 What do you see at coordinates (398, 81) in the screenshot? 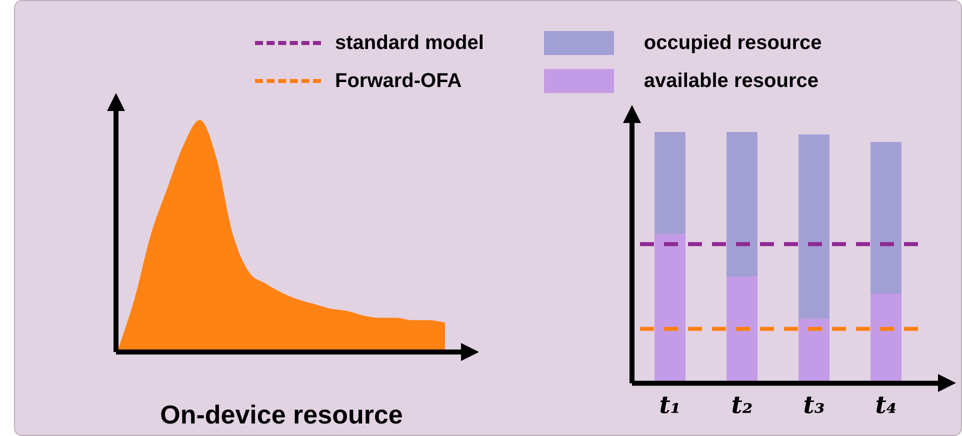
I see `legend-label: Forward-OFA` at bounding box center [398, 81].